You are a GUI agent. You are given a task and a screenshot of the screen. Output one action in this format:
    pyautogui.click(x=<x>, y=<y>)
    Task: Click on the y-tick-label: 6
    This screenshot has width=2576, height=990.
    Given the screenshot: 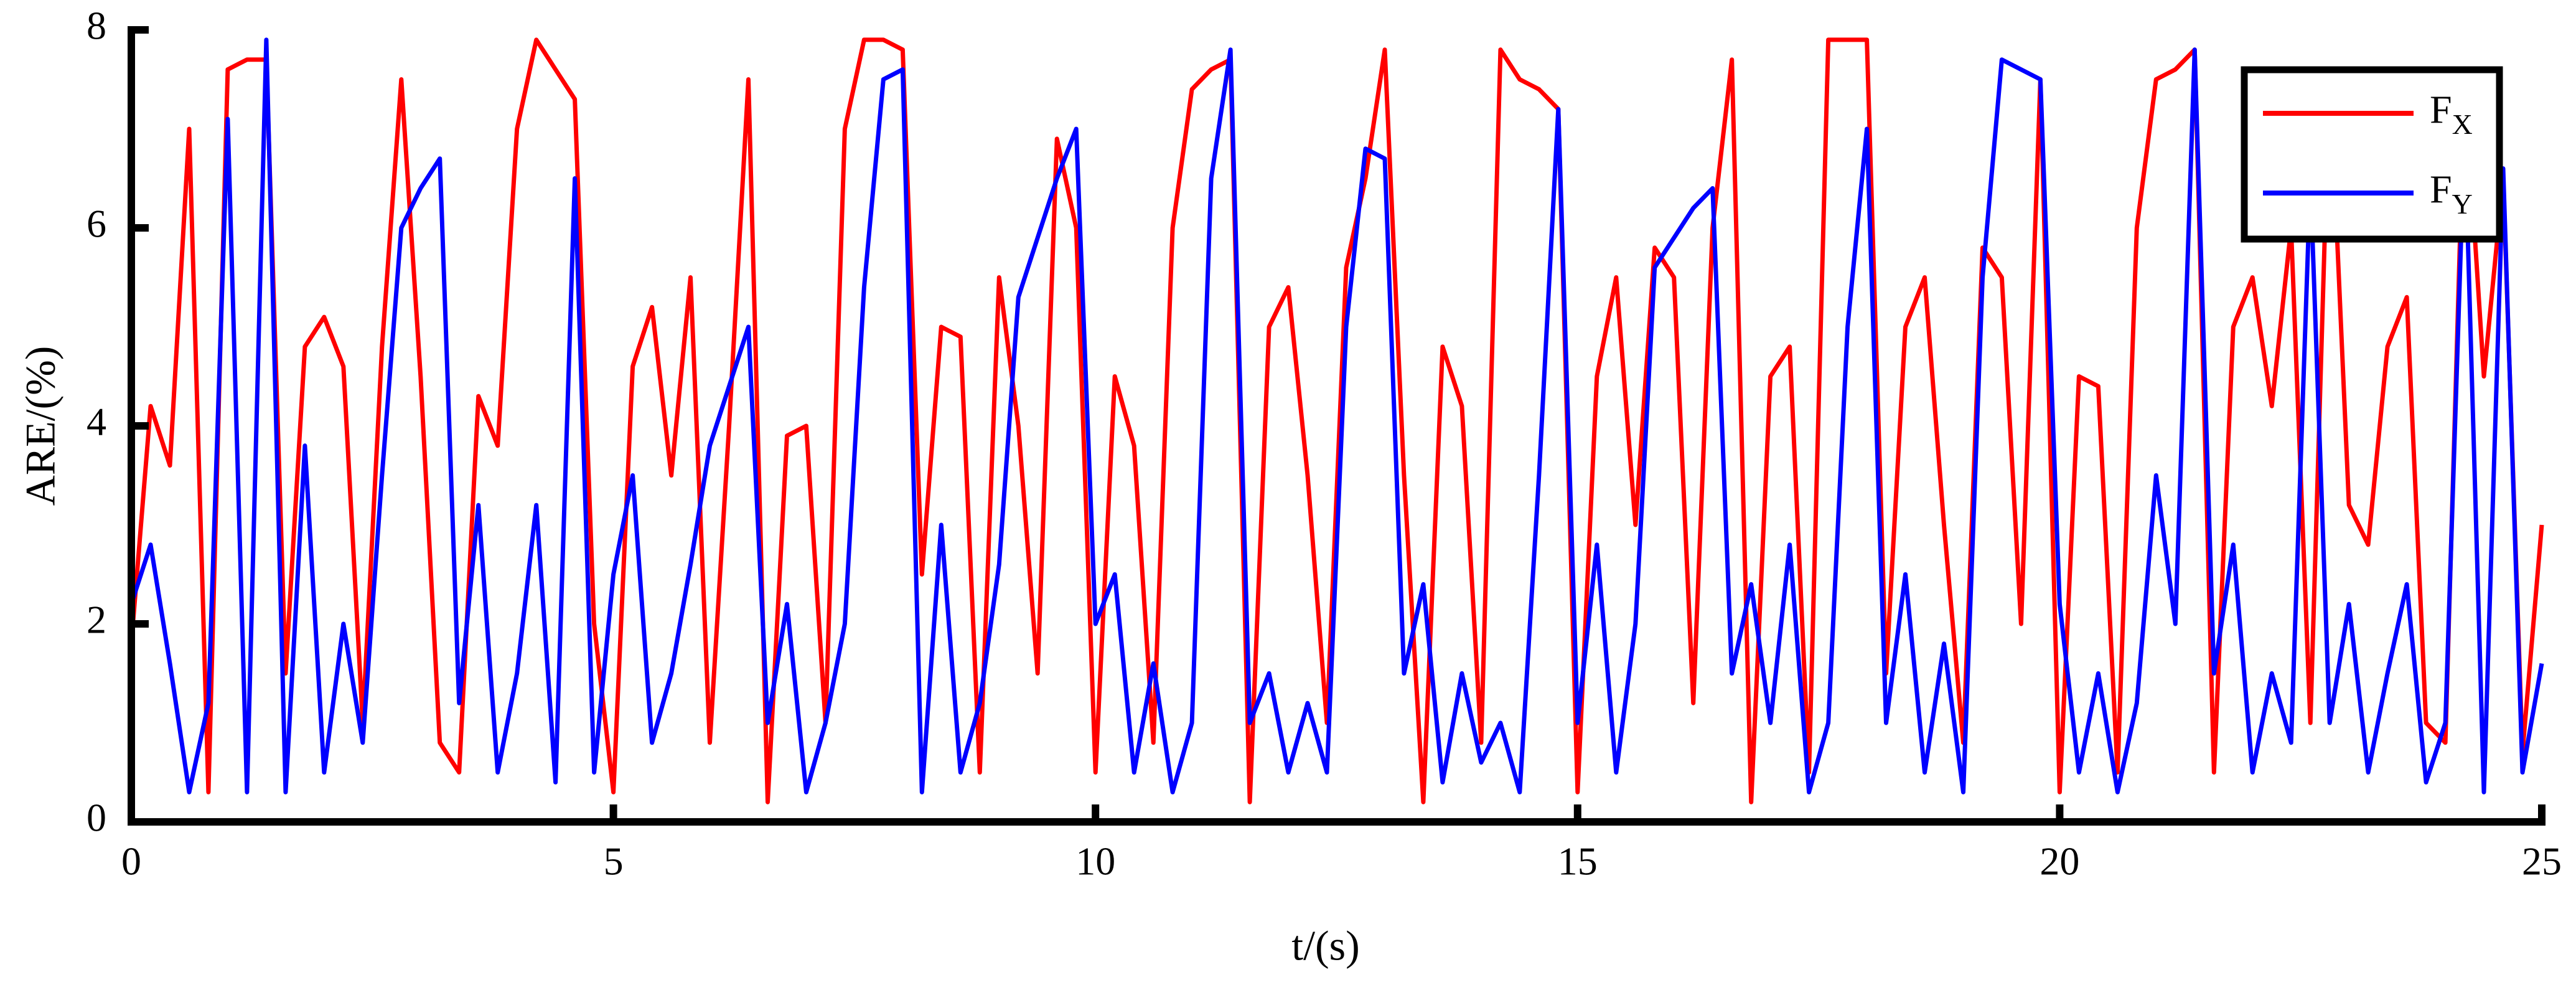 What is the action you would take?
    pyautogui.click(x=96, y=224)
    